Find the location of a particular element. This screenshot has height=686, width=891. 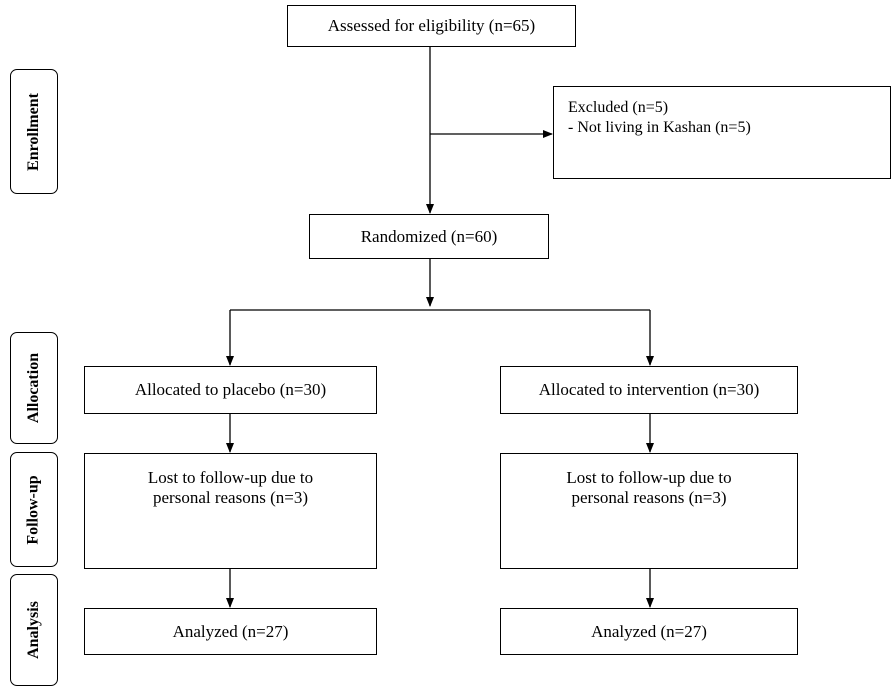

assessed-text: Assessed for eligibility (n=65) is located at coordinates (431, 25).